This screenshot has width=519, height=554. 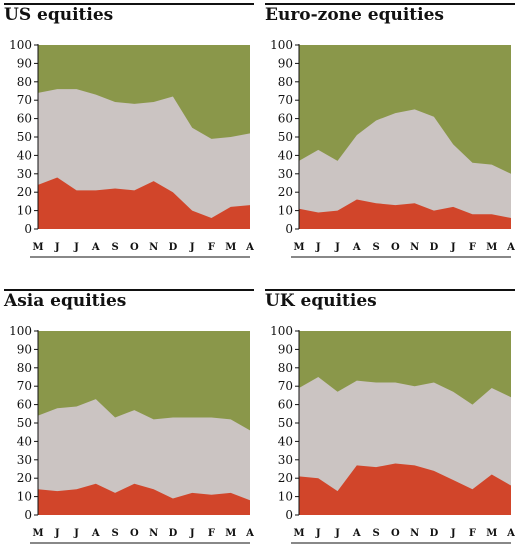 I want to click on chart-title: Euro-zone equities, so click(x=354, y=15).